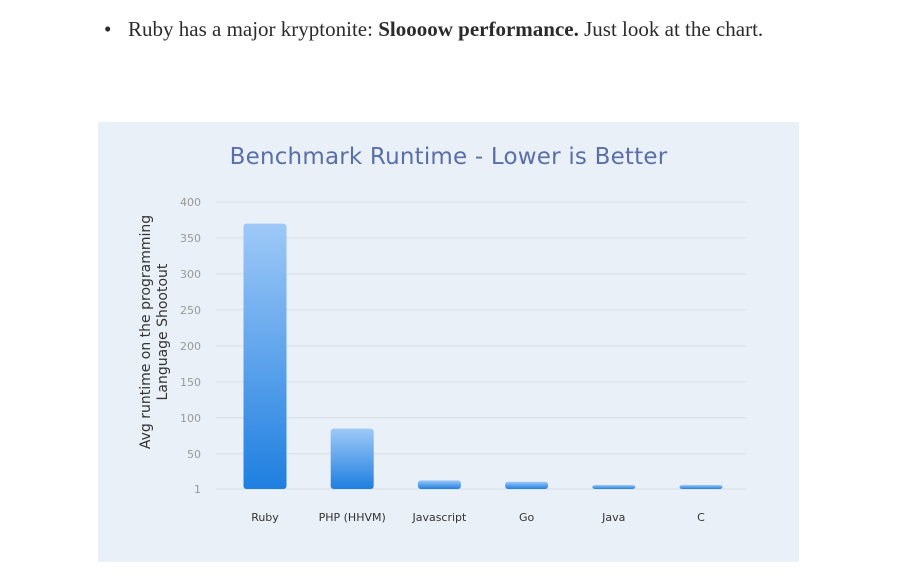 The image size is (911, 576). Describe the element at coordinates (190, 382) in the screenshot. I see `y-tick-label: 150` at that location.